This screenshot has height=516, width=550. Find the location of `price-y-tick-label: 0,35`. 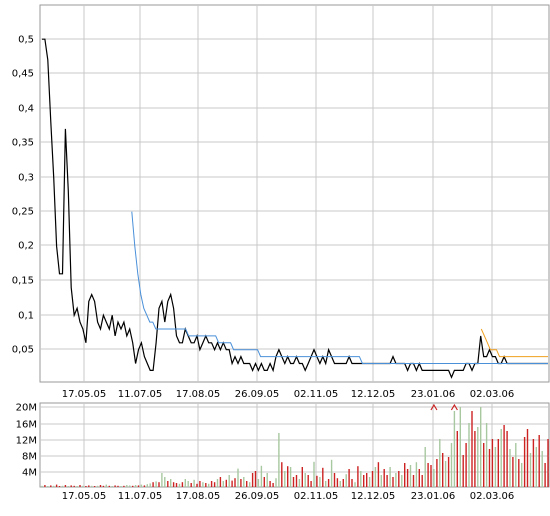

price-y-tick-label: 0,35 is located at coordinates (23, 143).